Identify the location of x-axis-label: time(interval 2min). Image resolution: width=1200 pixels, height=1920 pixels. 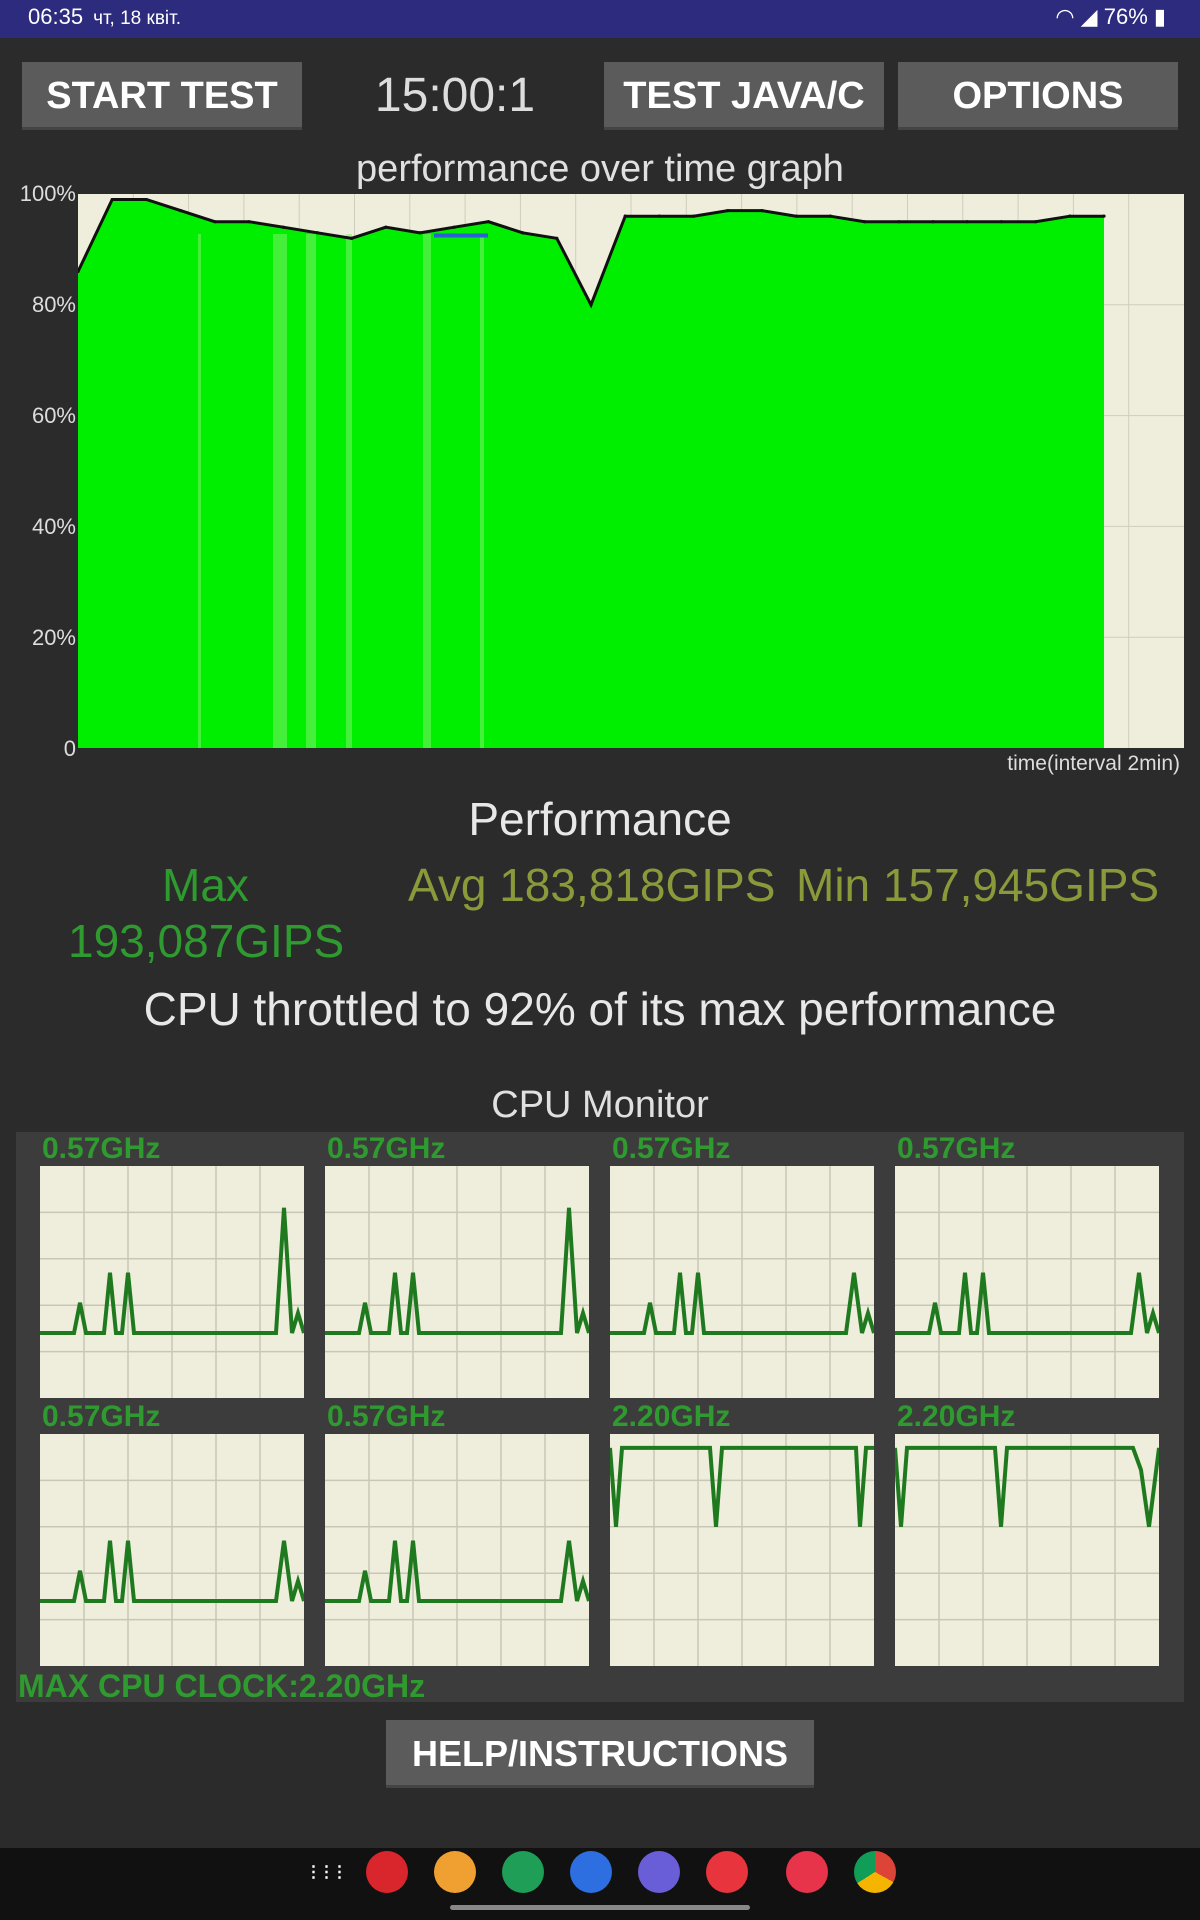
(1093, 763).